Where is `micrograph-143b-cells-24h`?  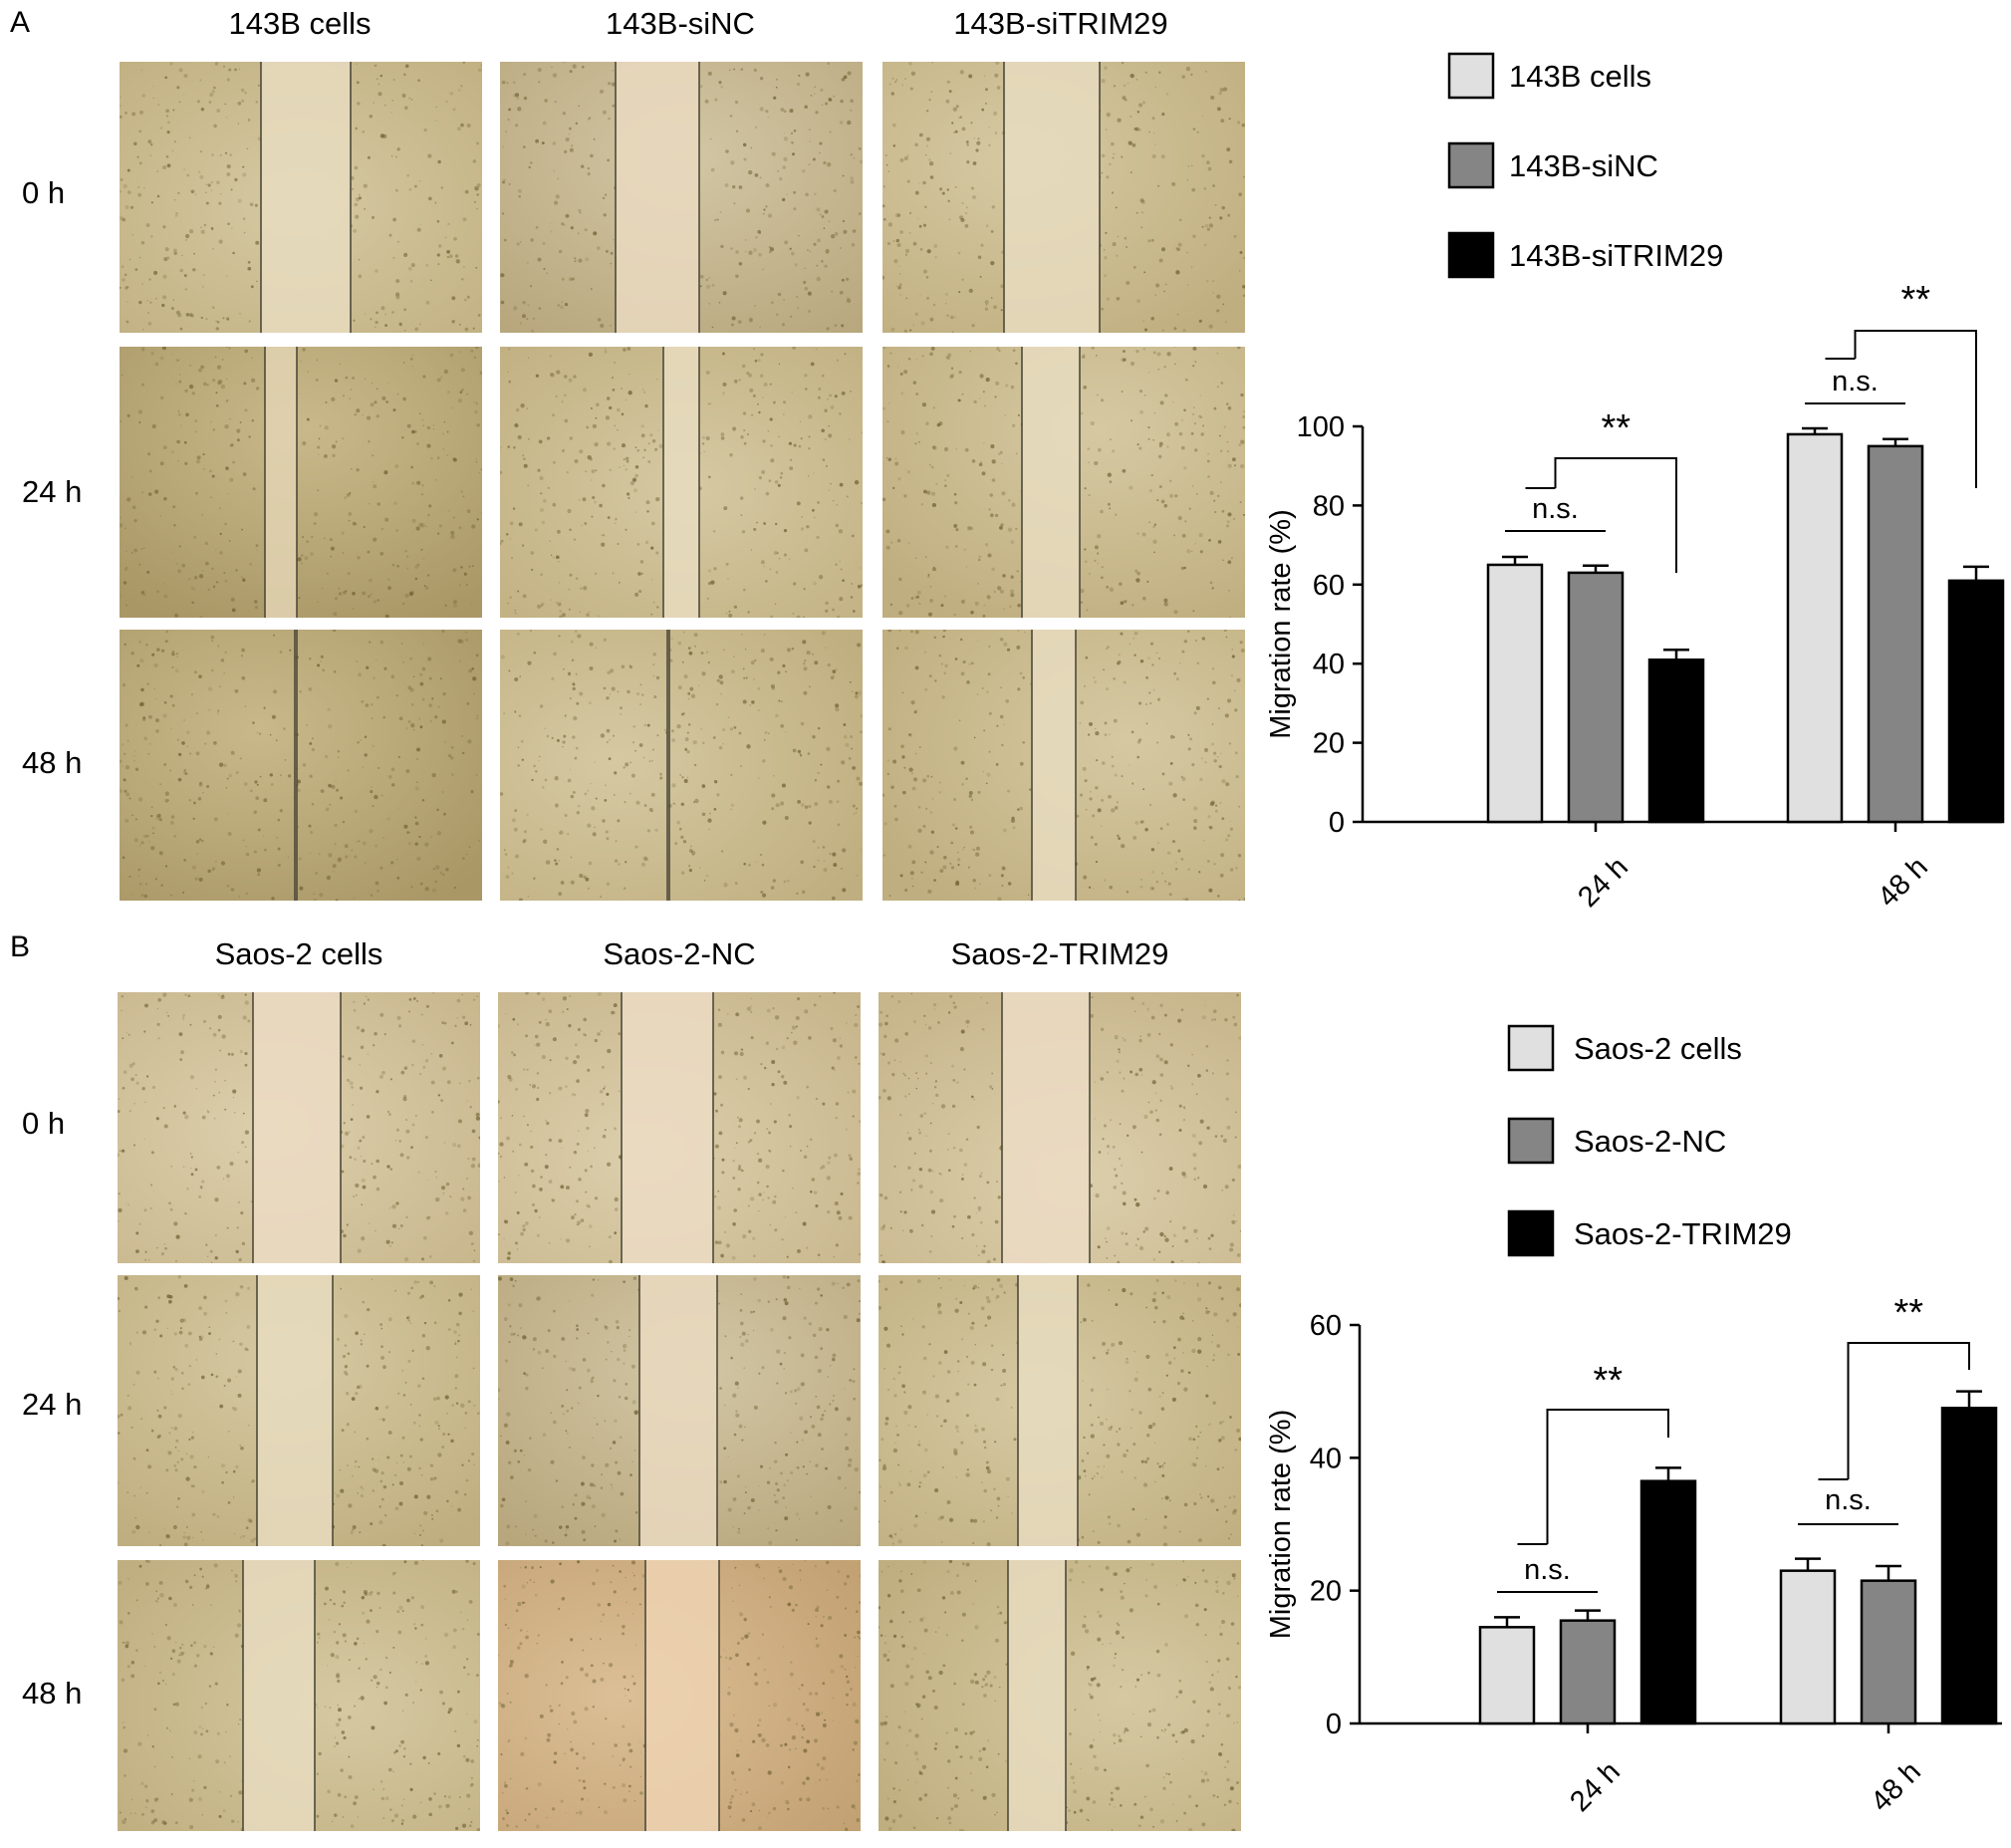
micrograph-143b-cells-24h is located at coordinates (301, 483).